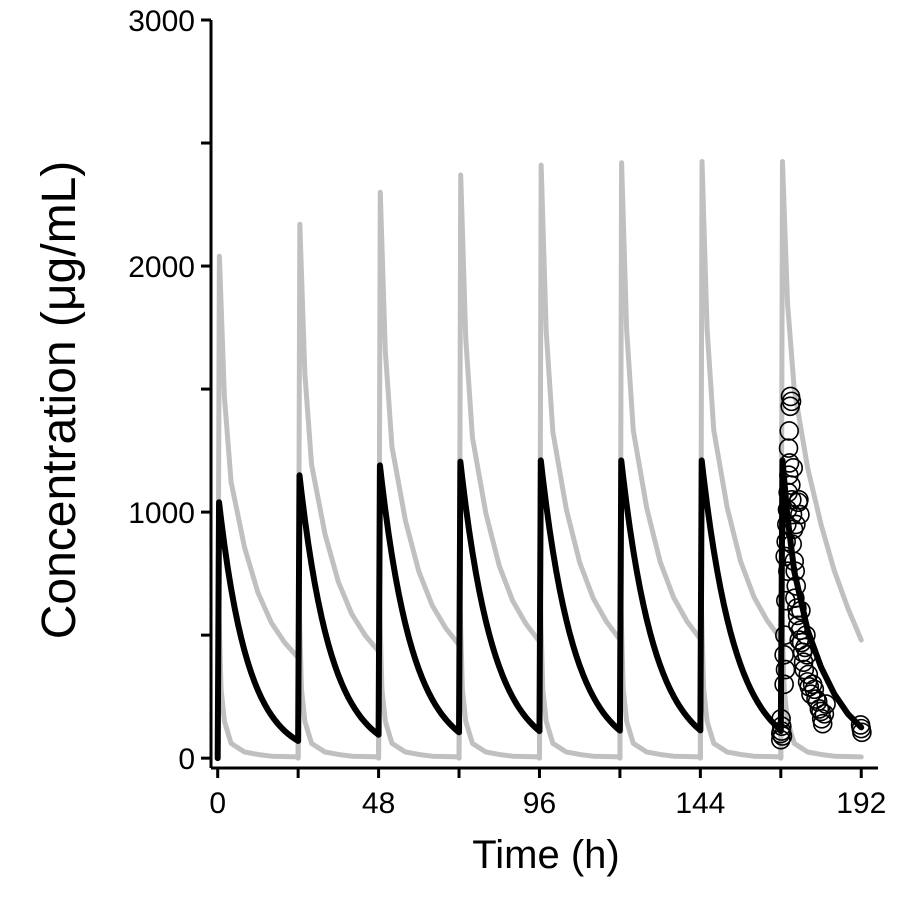 This screenshot has height=903, width=903. I want to click on x-tick-label: 96, so click(539, 803).